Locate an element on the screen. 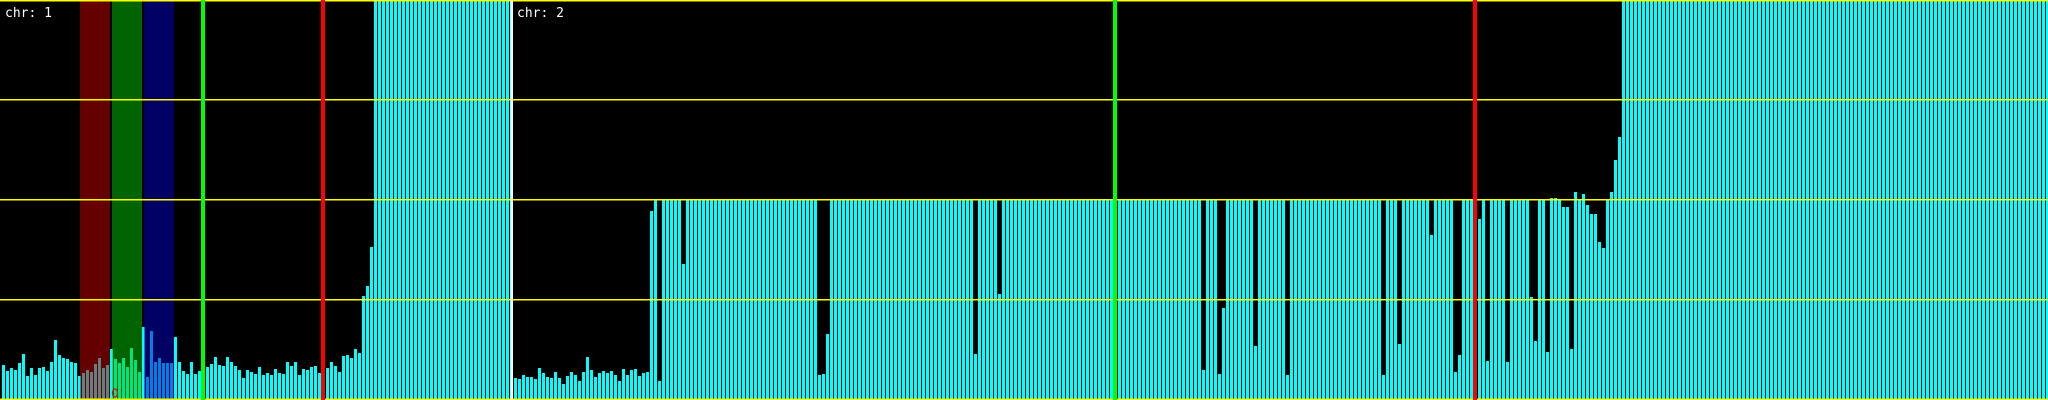  panel-label-chr1: chr: 1 is located at coordinates (28, 13).